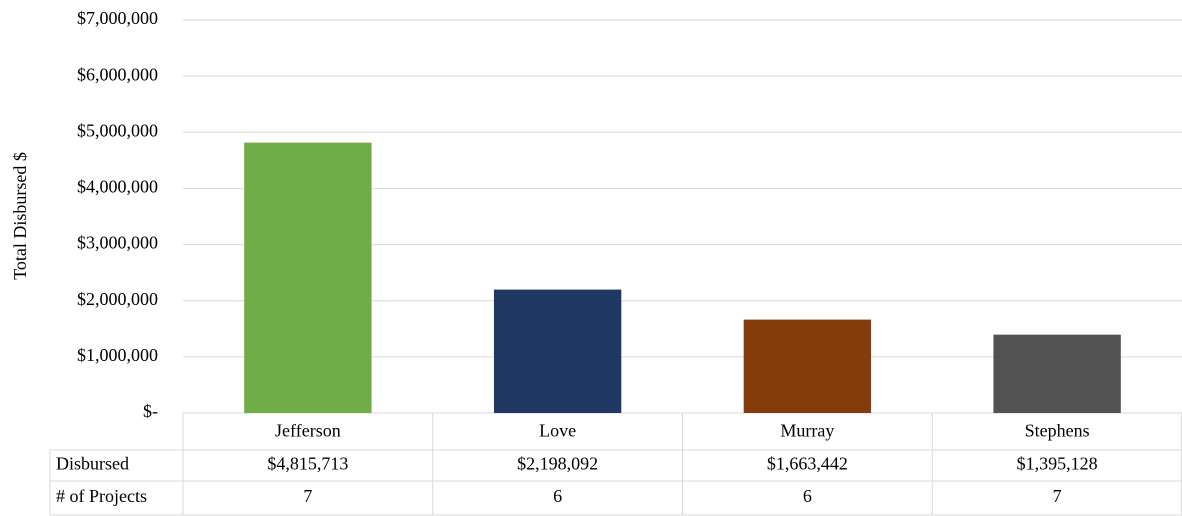 This screenshot has width=1182, height=516. Describe the element at coordinates (117, 130) in the screenshot. I see `y-tick-label: $5,000,000` at that location.